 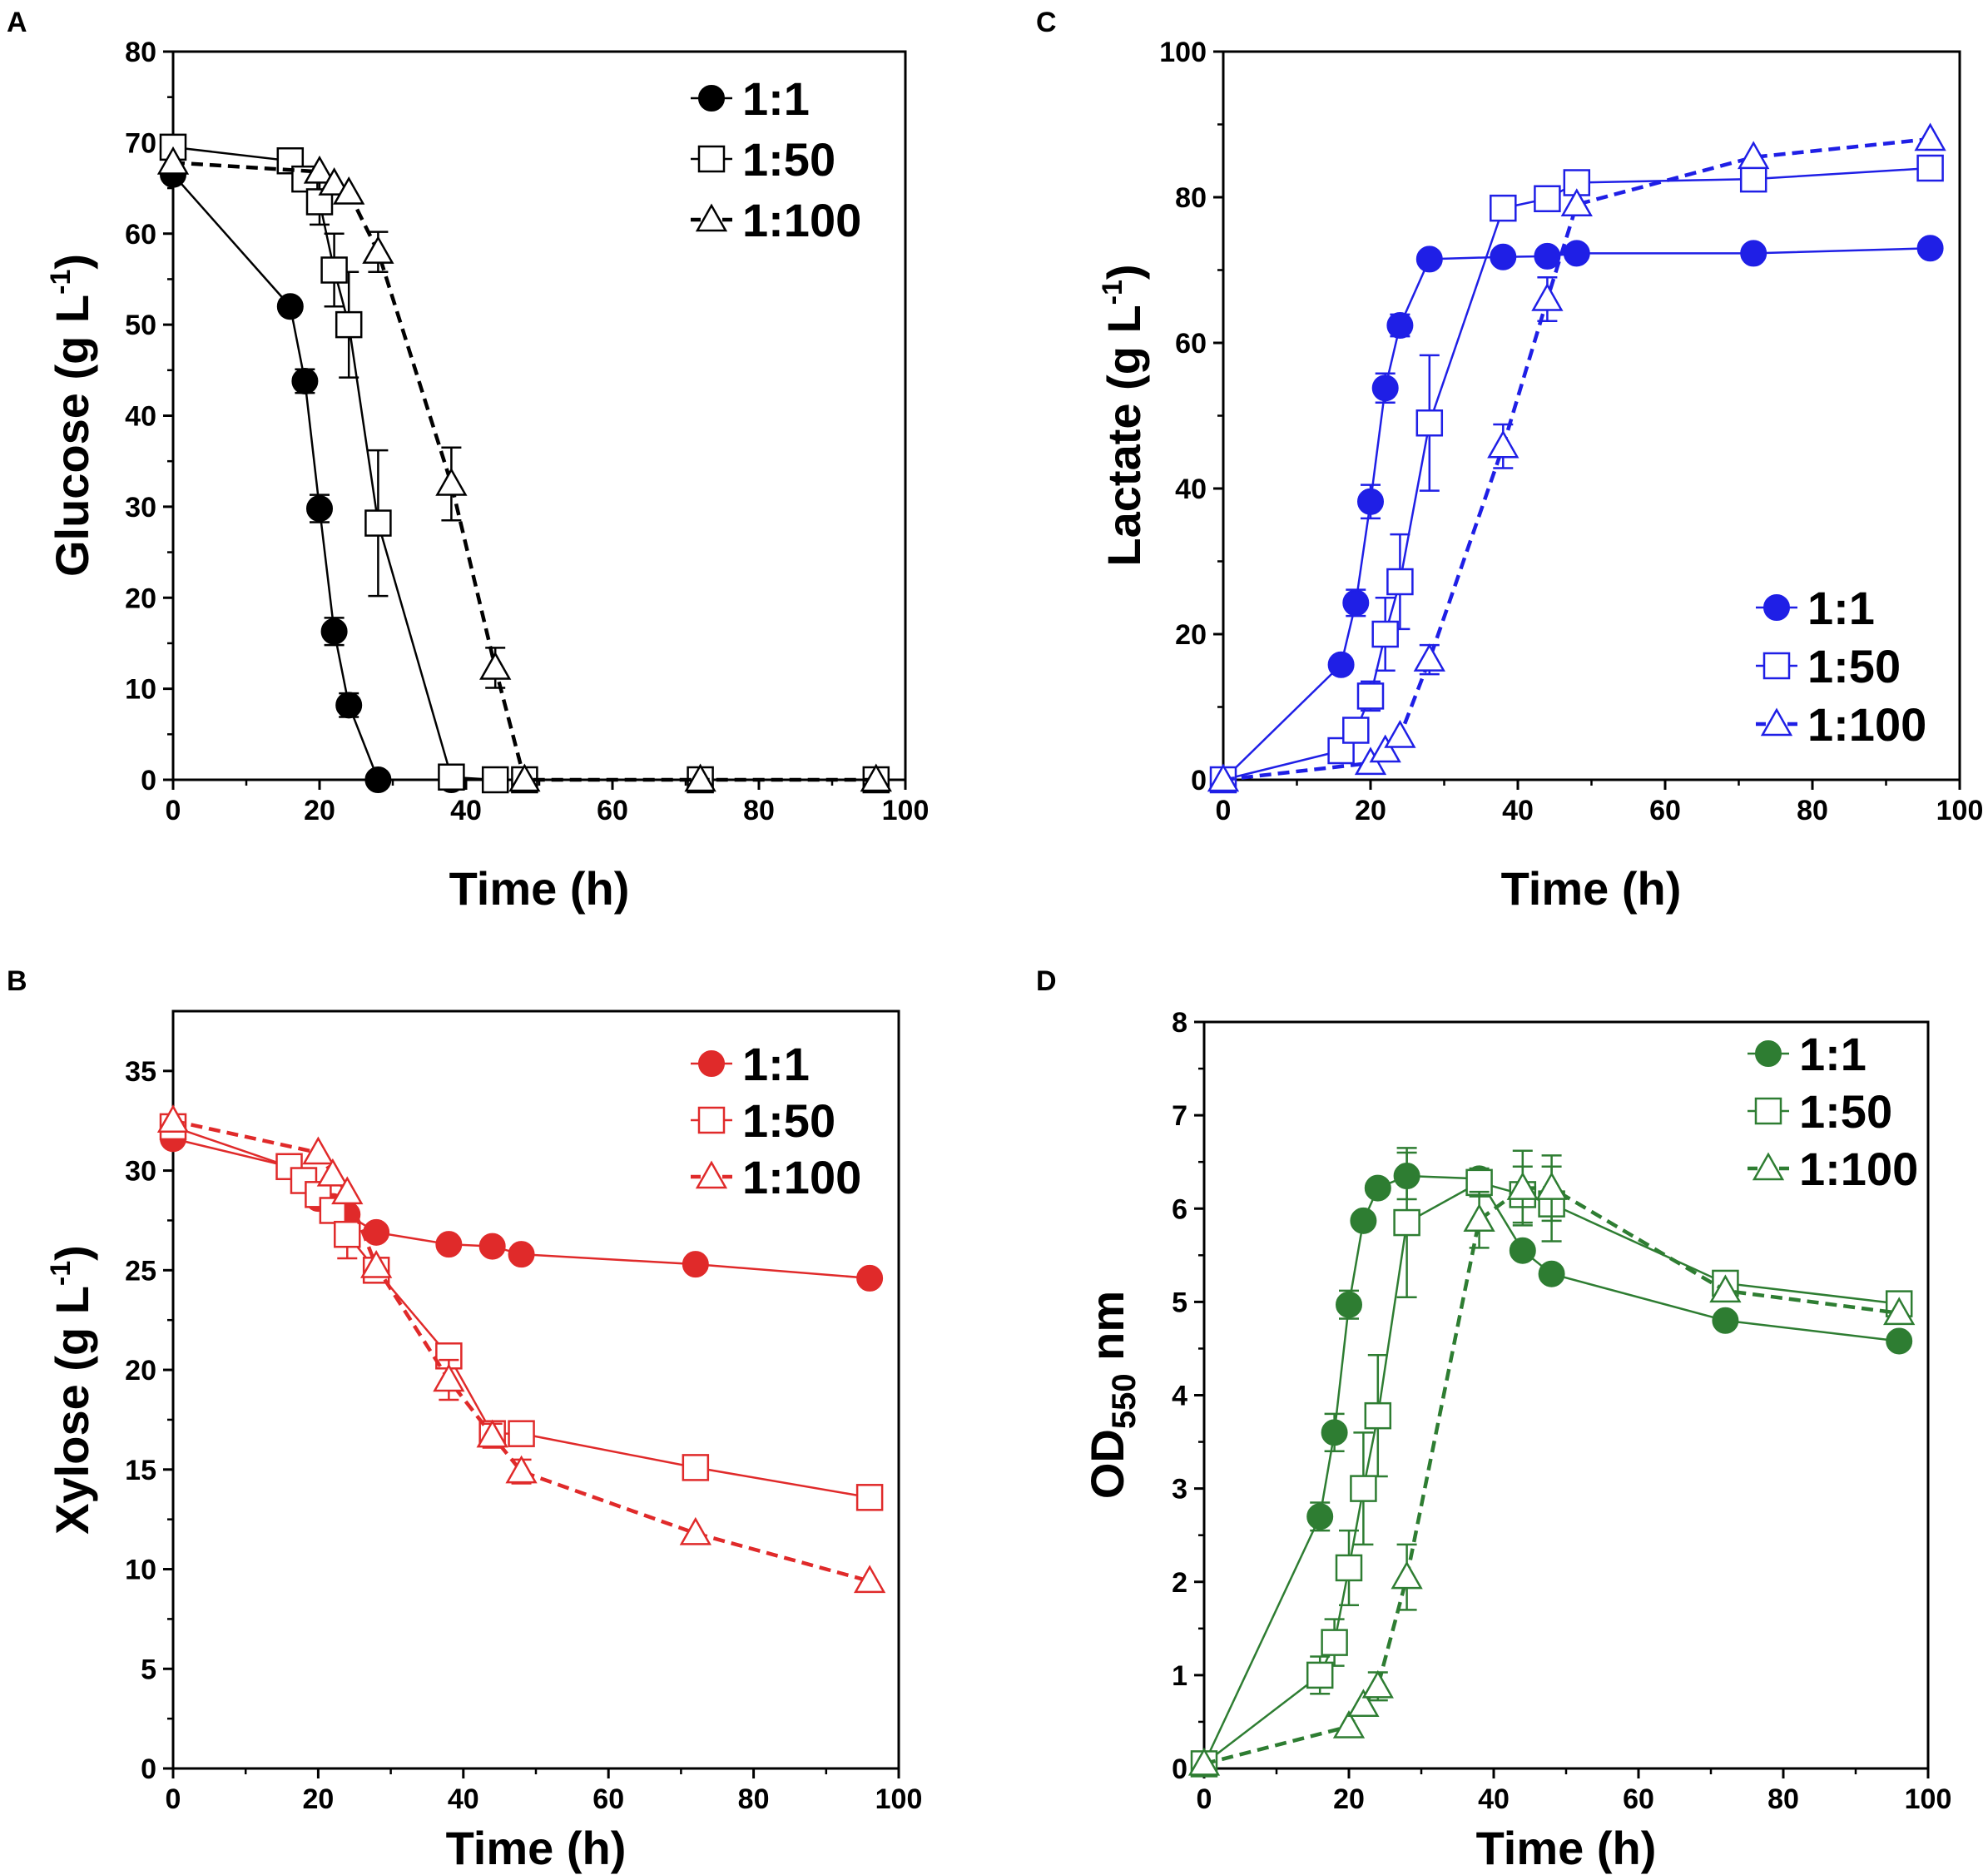 What do you see at coordinates (1854, 666) in the screenshot?
I see `panel-c-legend-label: 1:50` at bounding box center [1854, 666].